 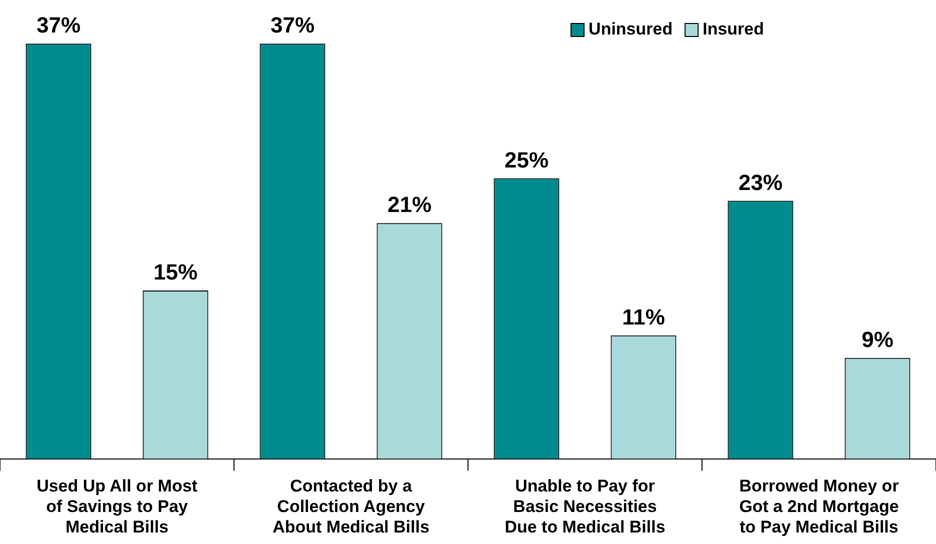 I want to click on x-tick-label: Used Up All or Most of Savings to Pay Medical Bills, so click(x=117, y=506).